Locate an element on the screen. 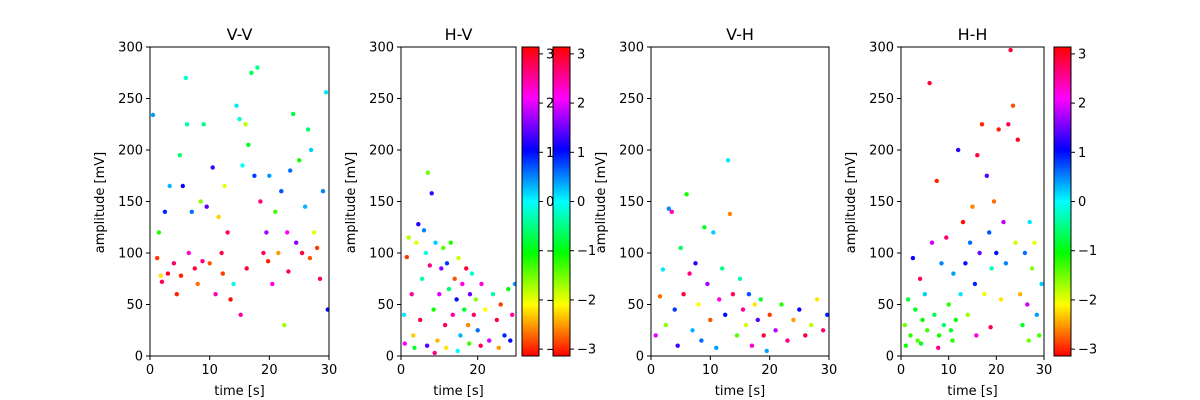 Image resolution: width=1200 pixels, height=400 pixels. x-tick-label: 20 is located at coordinates (477, 370).